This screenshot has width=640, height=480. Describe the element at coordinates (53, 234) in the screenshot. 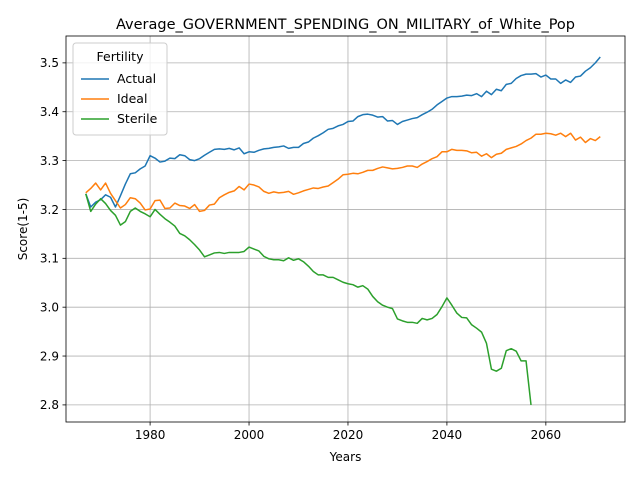

I see `y-axis-ticks: 2.8 2.9 3.0 3.1 3.2 3.3 3.4 3.5` at that location.